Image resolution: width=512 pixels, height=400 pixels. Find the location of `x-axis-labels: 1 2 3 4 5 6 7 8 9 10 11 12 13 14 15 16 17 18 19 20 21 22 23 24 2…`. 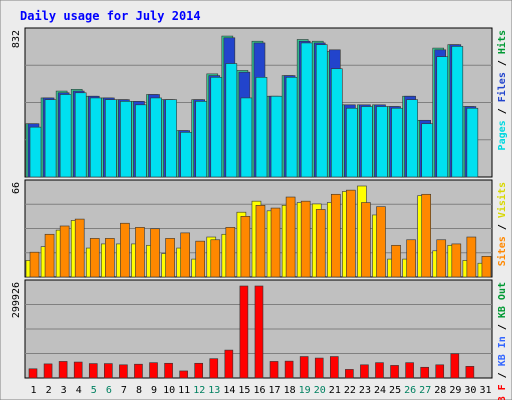

x-axis-labels: 1 2 3 4 5 6 7 8 9 10 11 12 13 14 15 16 17 18 19 20 21 22 23 24 2… is located at coordinates (261, 390).